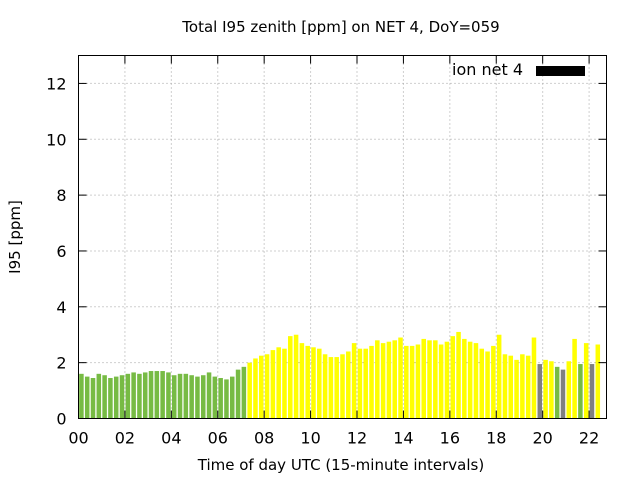  I want to click on x-axis-title: Time of day UTC (15-minute intervals), so click(340, 465).